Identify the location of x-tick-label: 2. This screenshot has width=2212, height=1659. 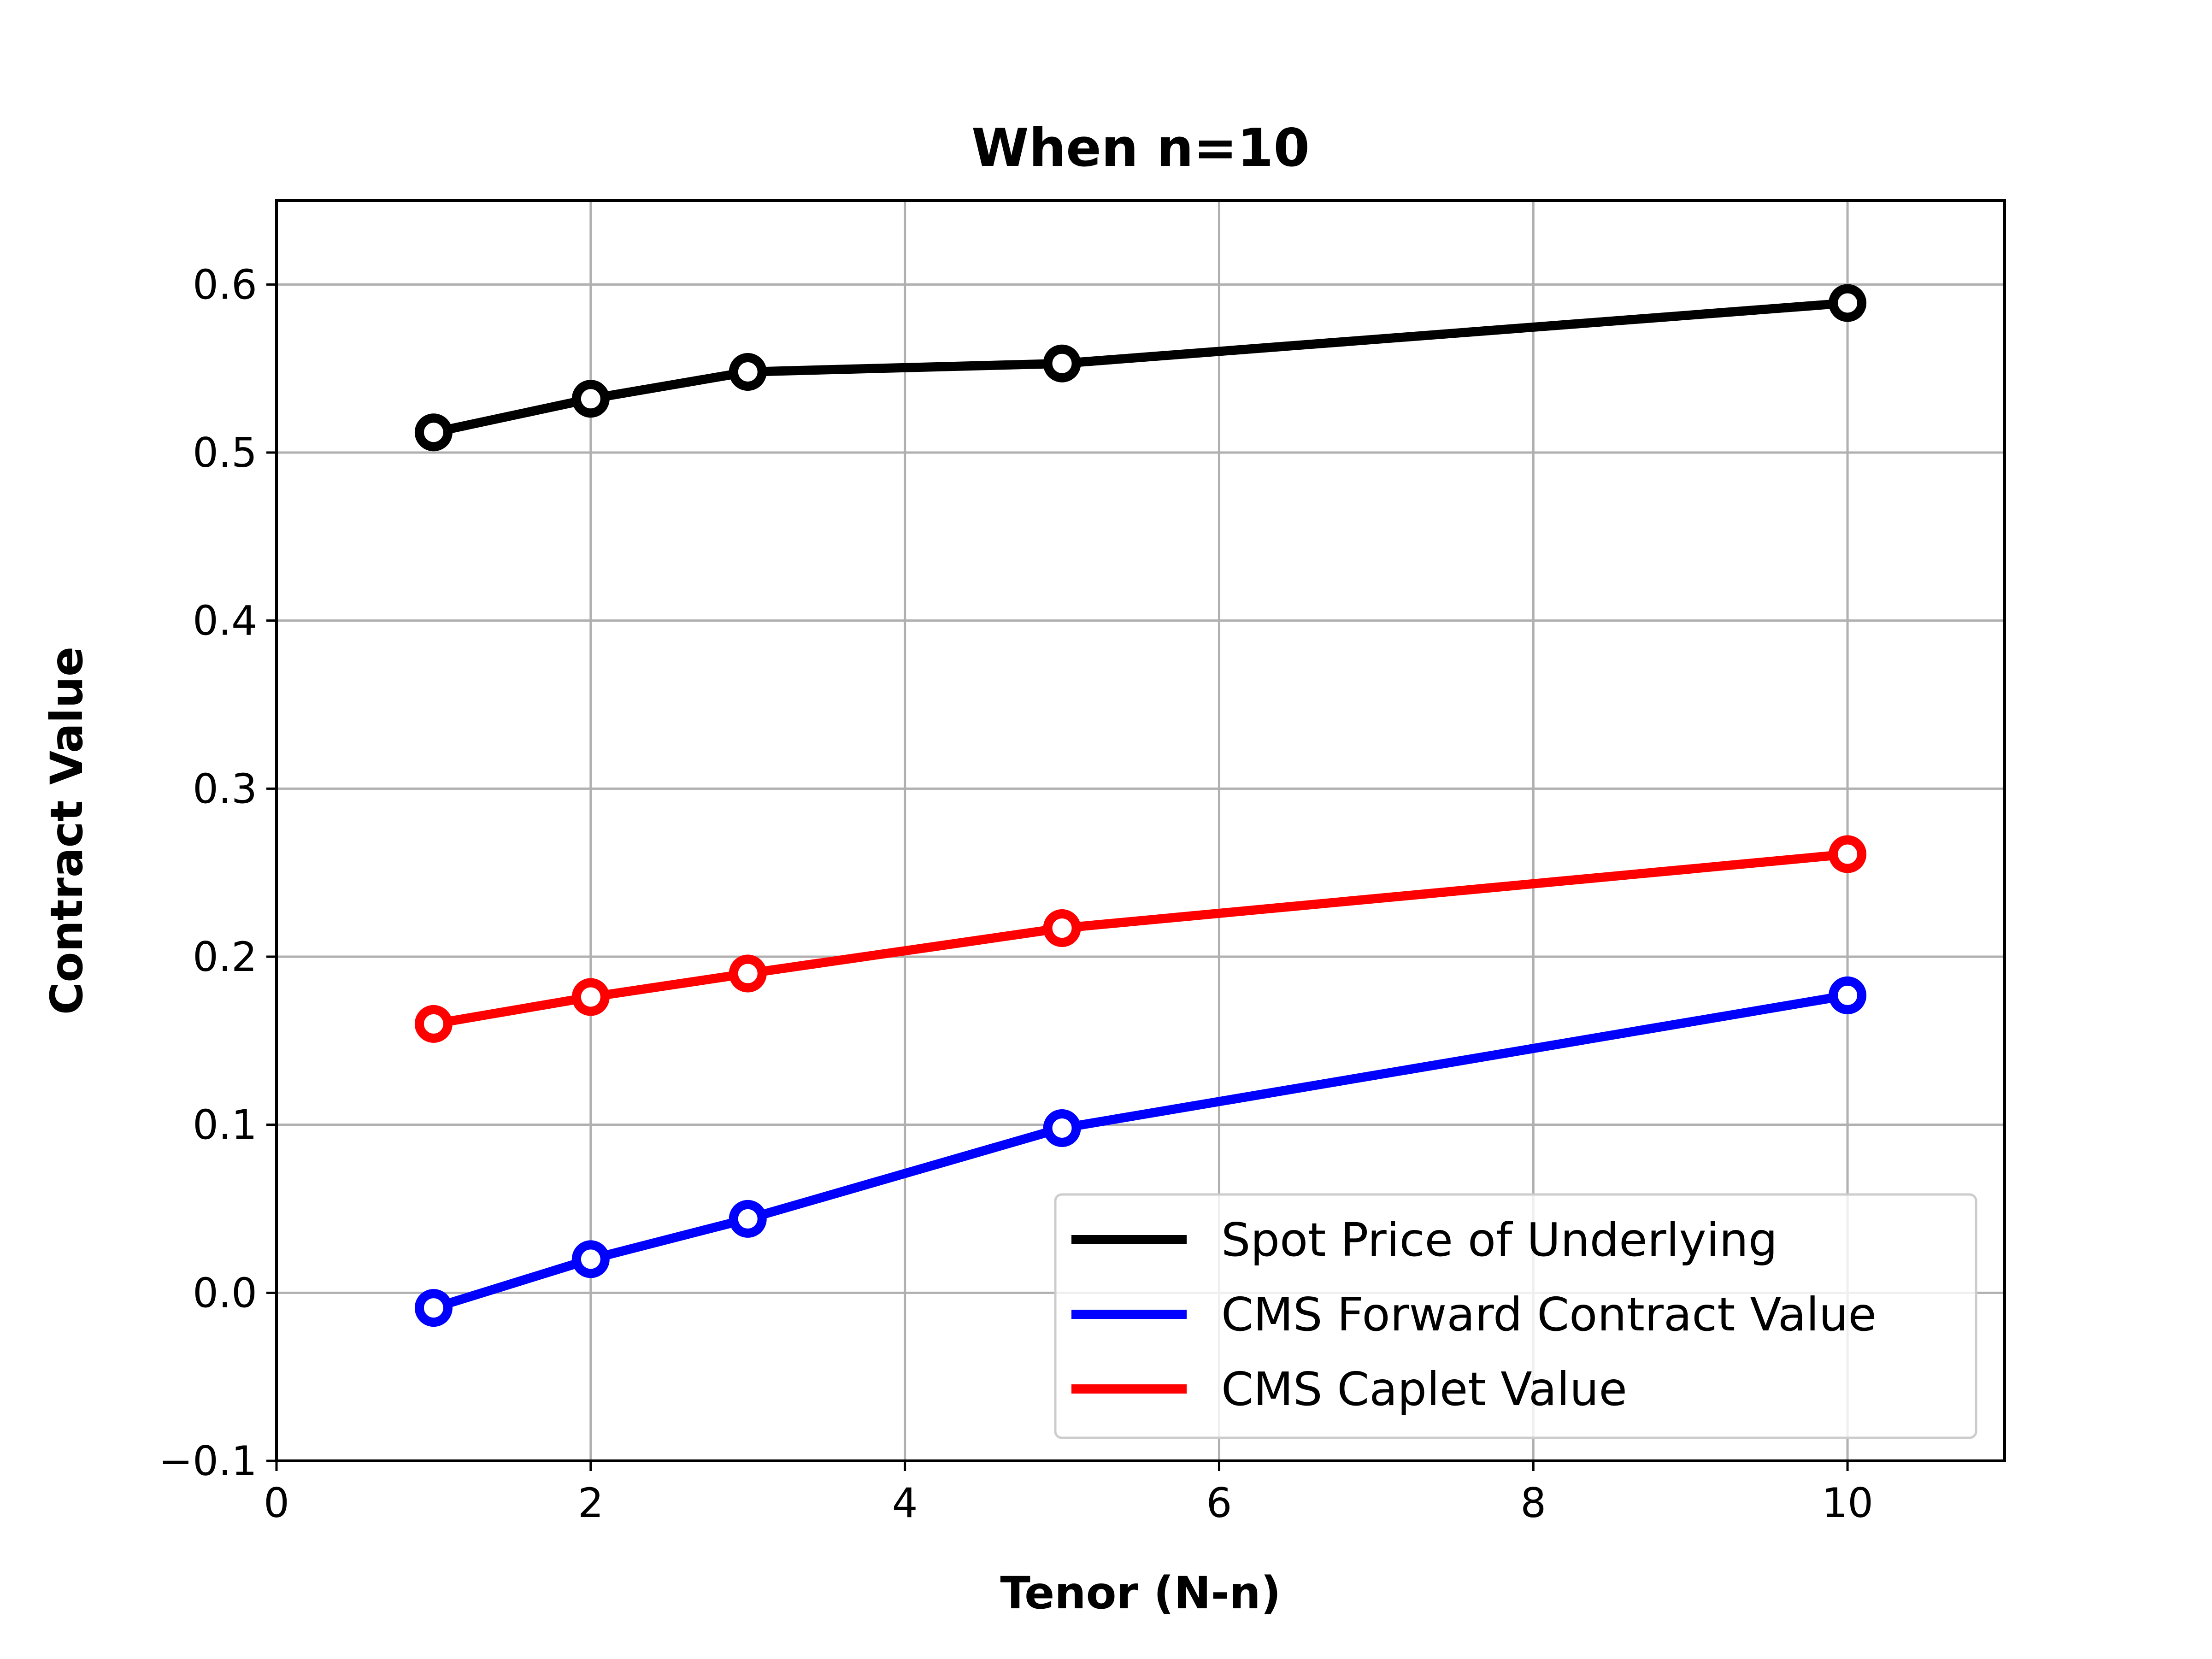
(591, 1503).